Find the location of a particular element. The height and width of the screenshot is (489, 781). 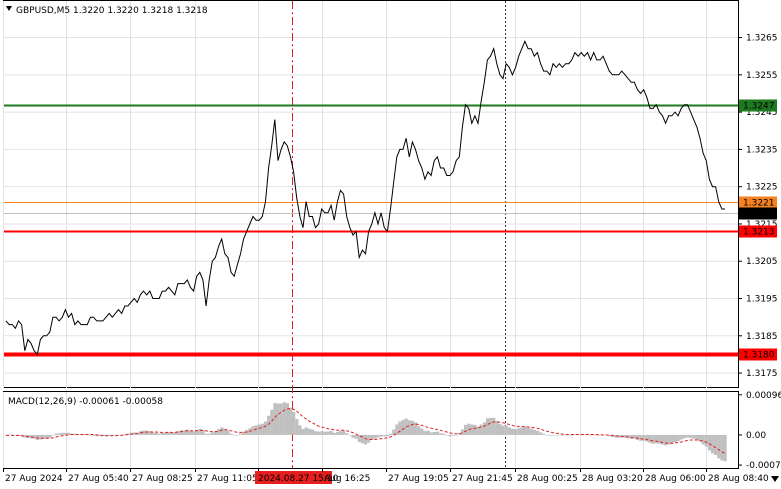

dropdown-triangle-icon is located at coordinates (9, 8).